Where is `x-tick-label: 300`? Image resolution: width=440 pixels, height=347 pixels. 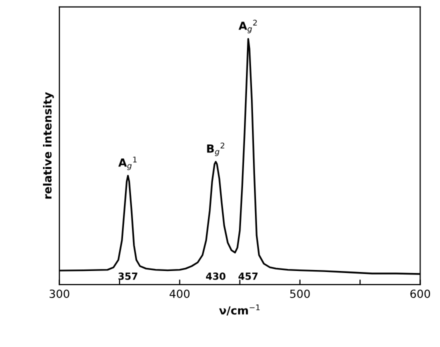 x-tick-label: 300 is located at coordinates (60, 294).